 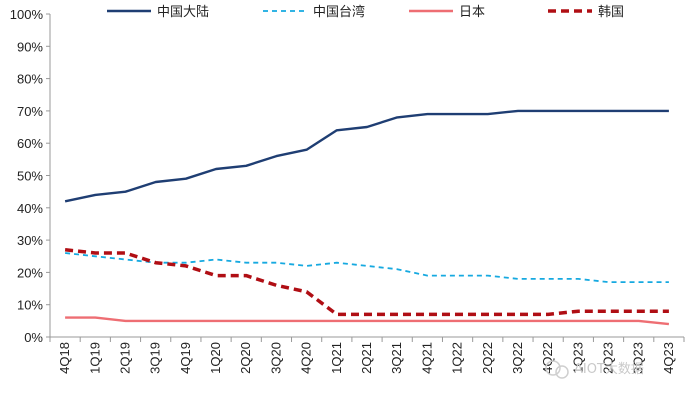 I want to click on y-tick-label: 10%, so click(x=30, y=305).